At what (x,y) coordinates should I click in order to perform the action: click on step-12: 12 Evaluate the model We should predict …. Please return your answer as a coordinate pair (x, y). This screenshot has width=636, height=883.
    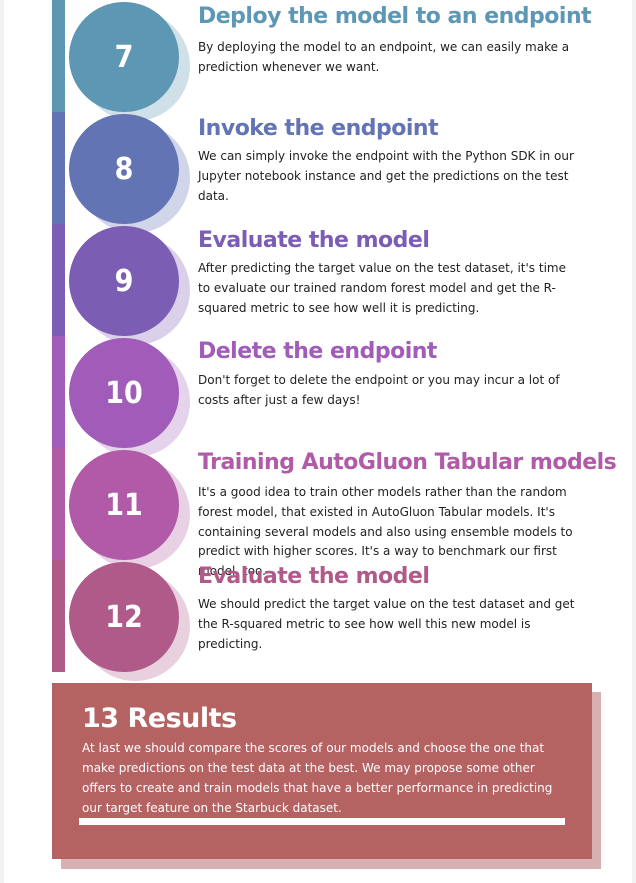
    Looking at the image, I should click on (318, 620).